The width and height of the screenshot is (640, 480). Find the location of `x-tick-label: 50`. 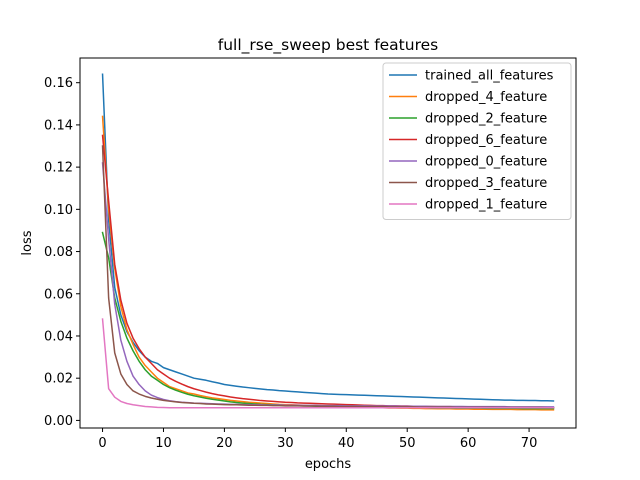

x-tick-label: 50 is located at coordinates (407, 443).